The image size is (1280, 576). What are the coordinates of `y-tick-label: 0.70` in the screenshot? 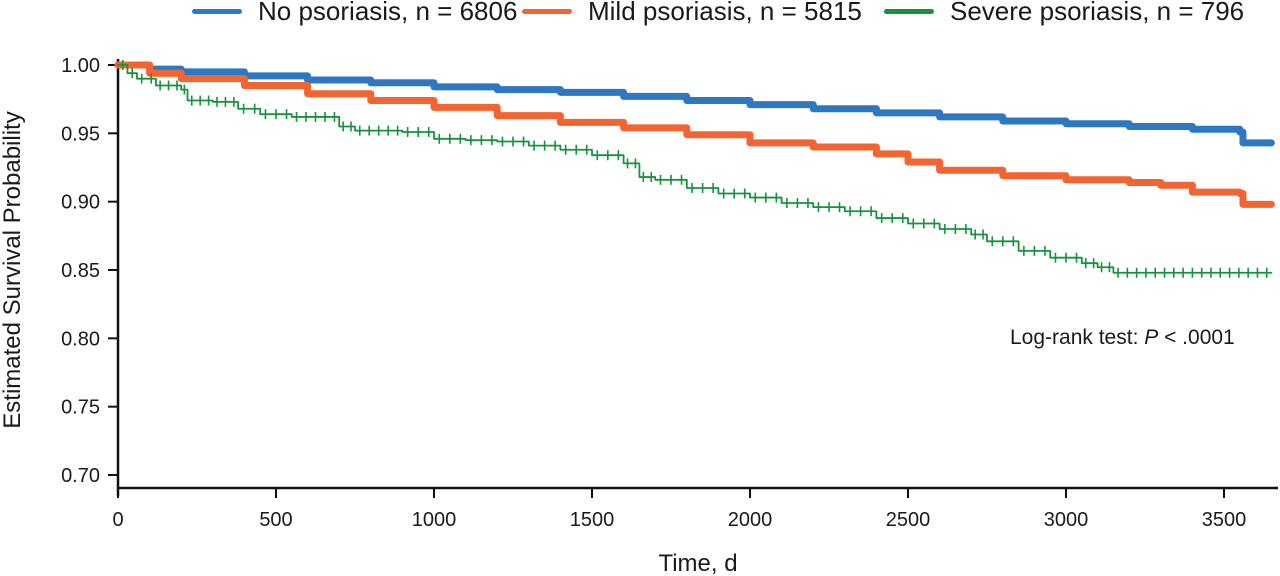 It's located at (80, 476).